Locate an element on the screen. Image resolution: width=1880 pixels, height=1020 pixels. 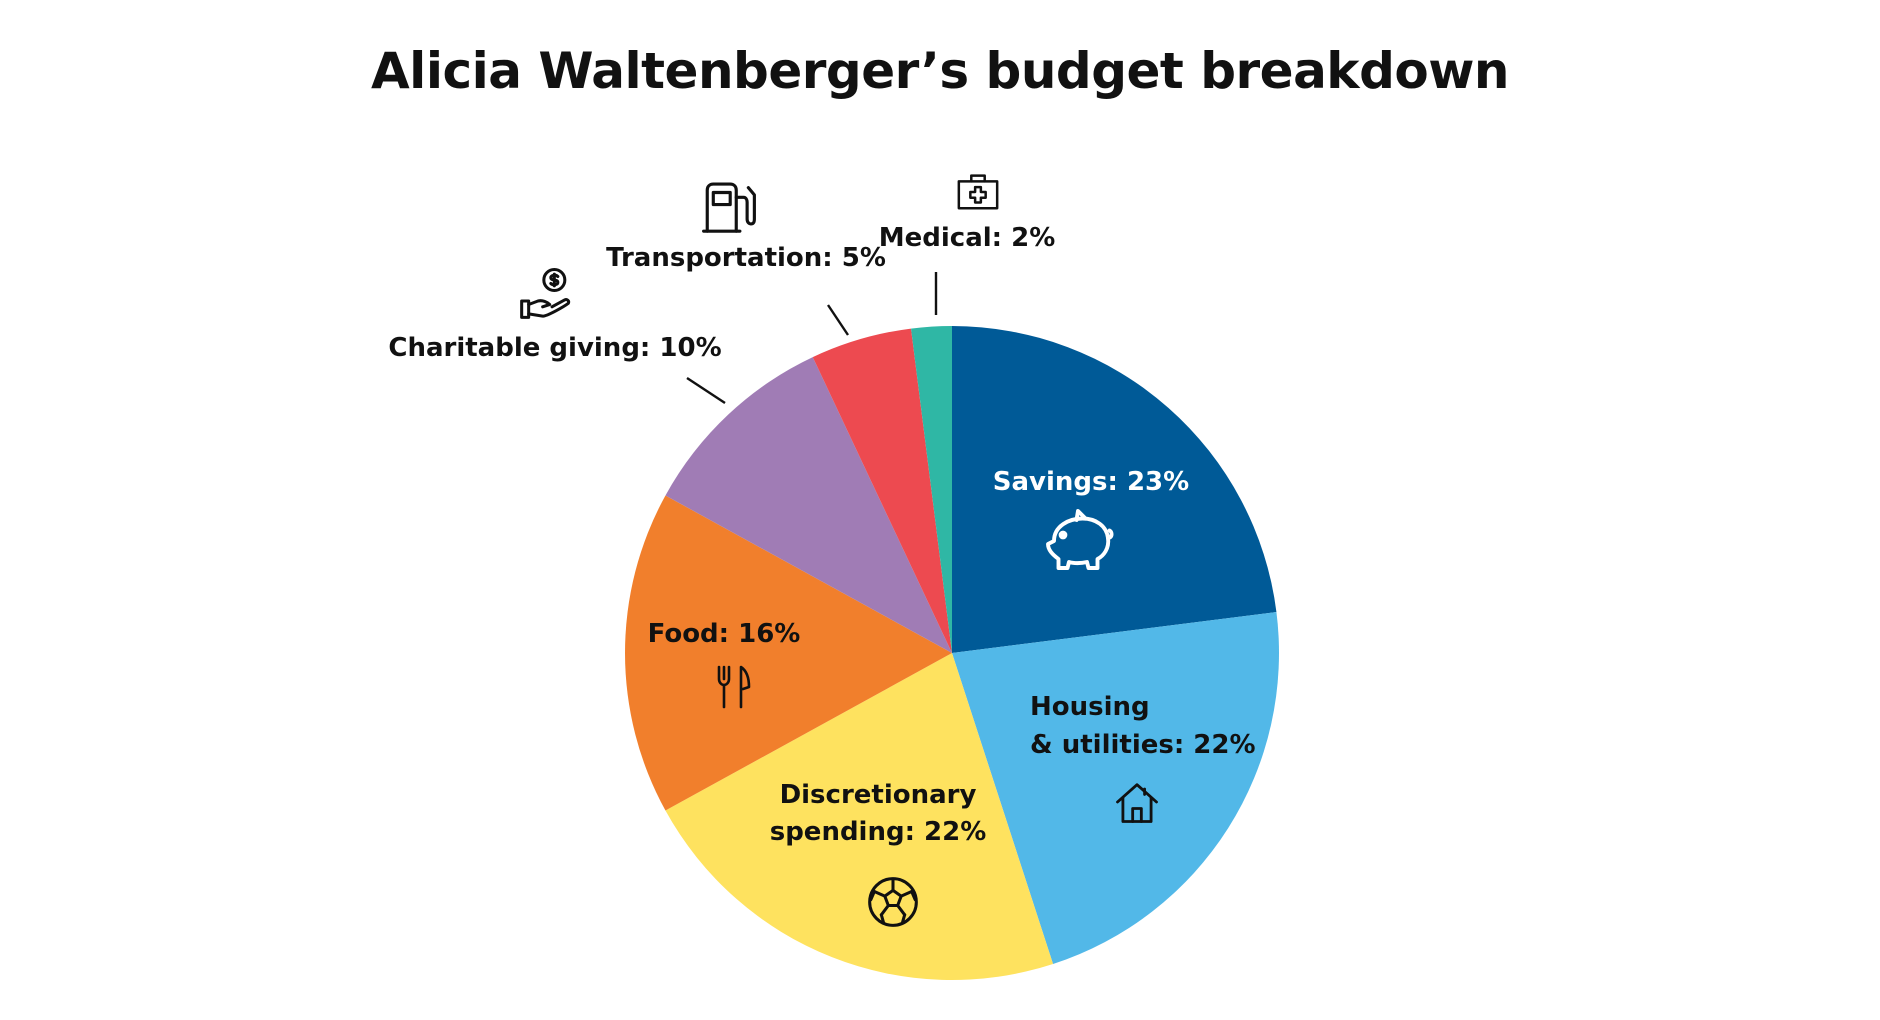
pie-slice-charitable-giving is located at coordinates (808, 505).